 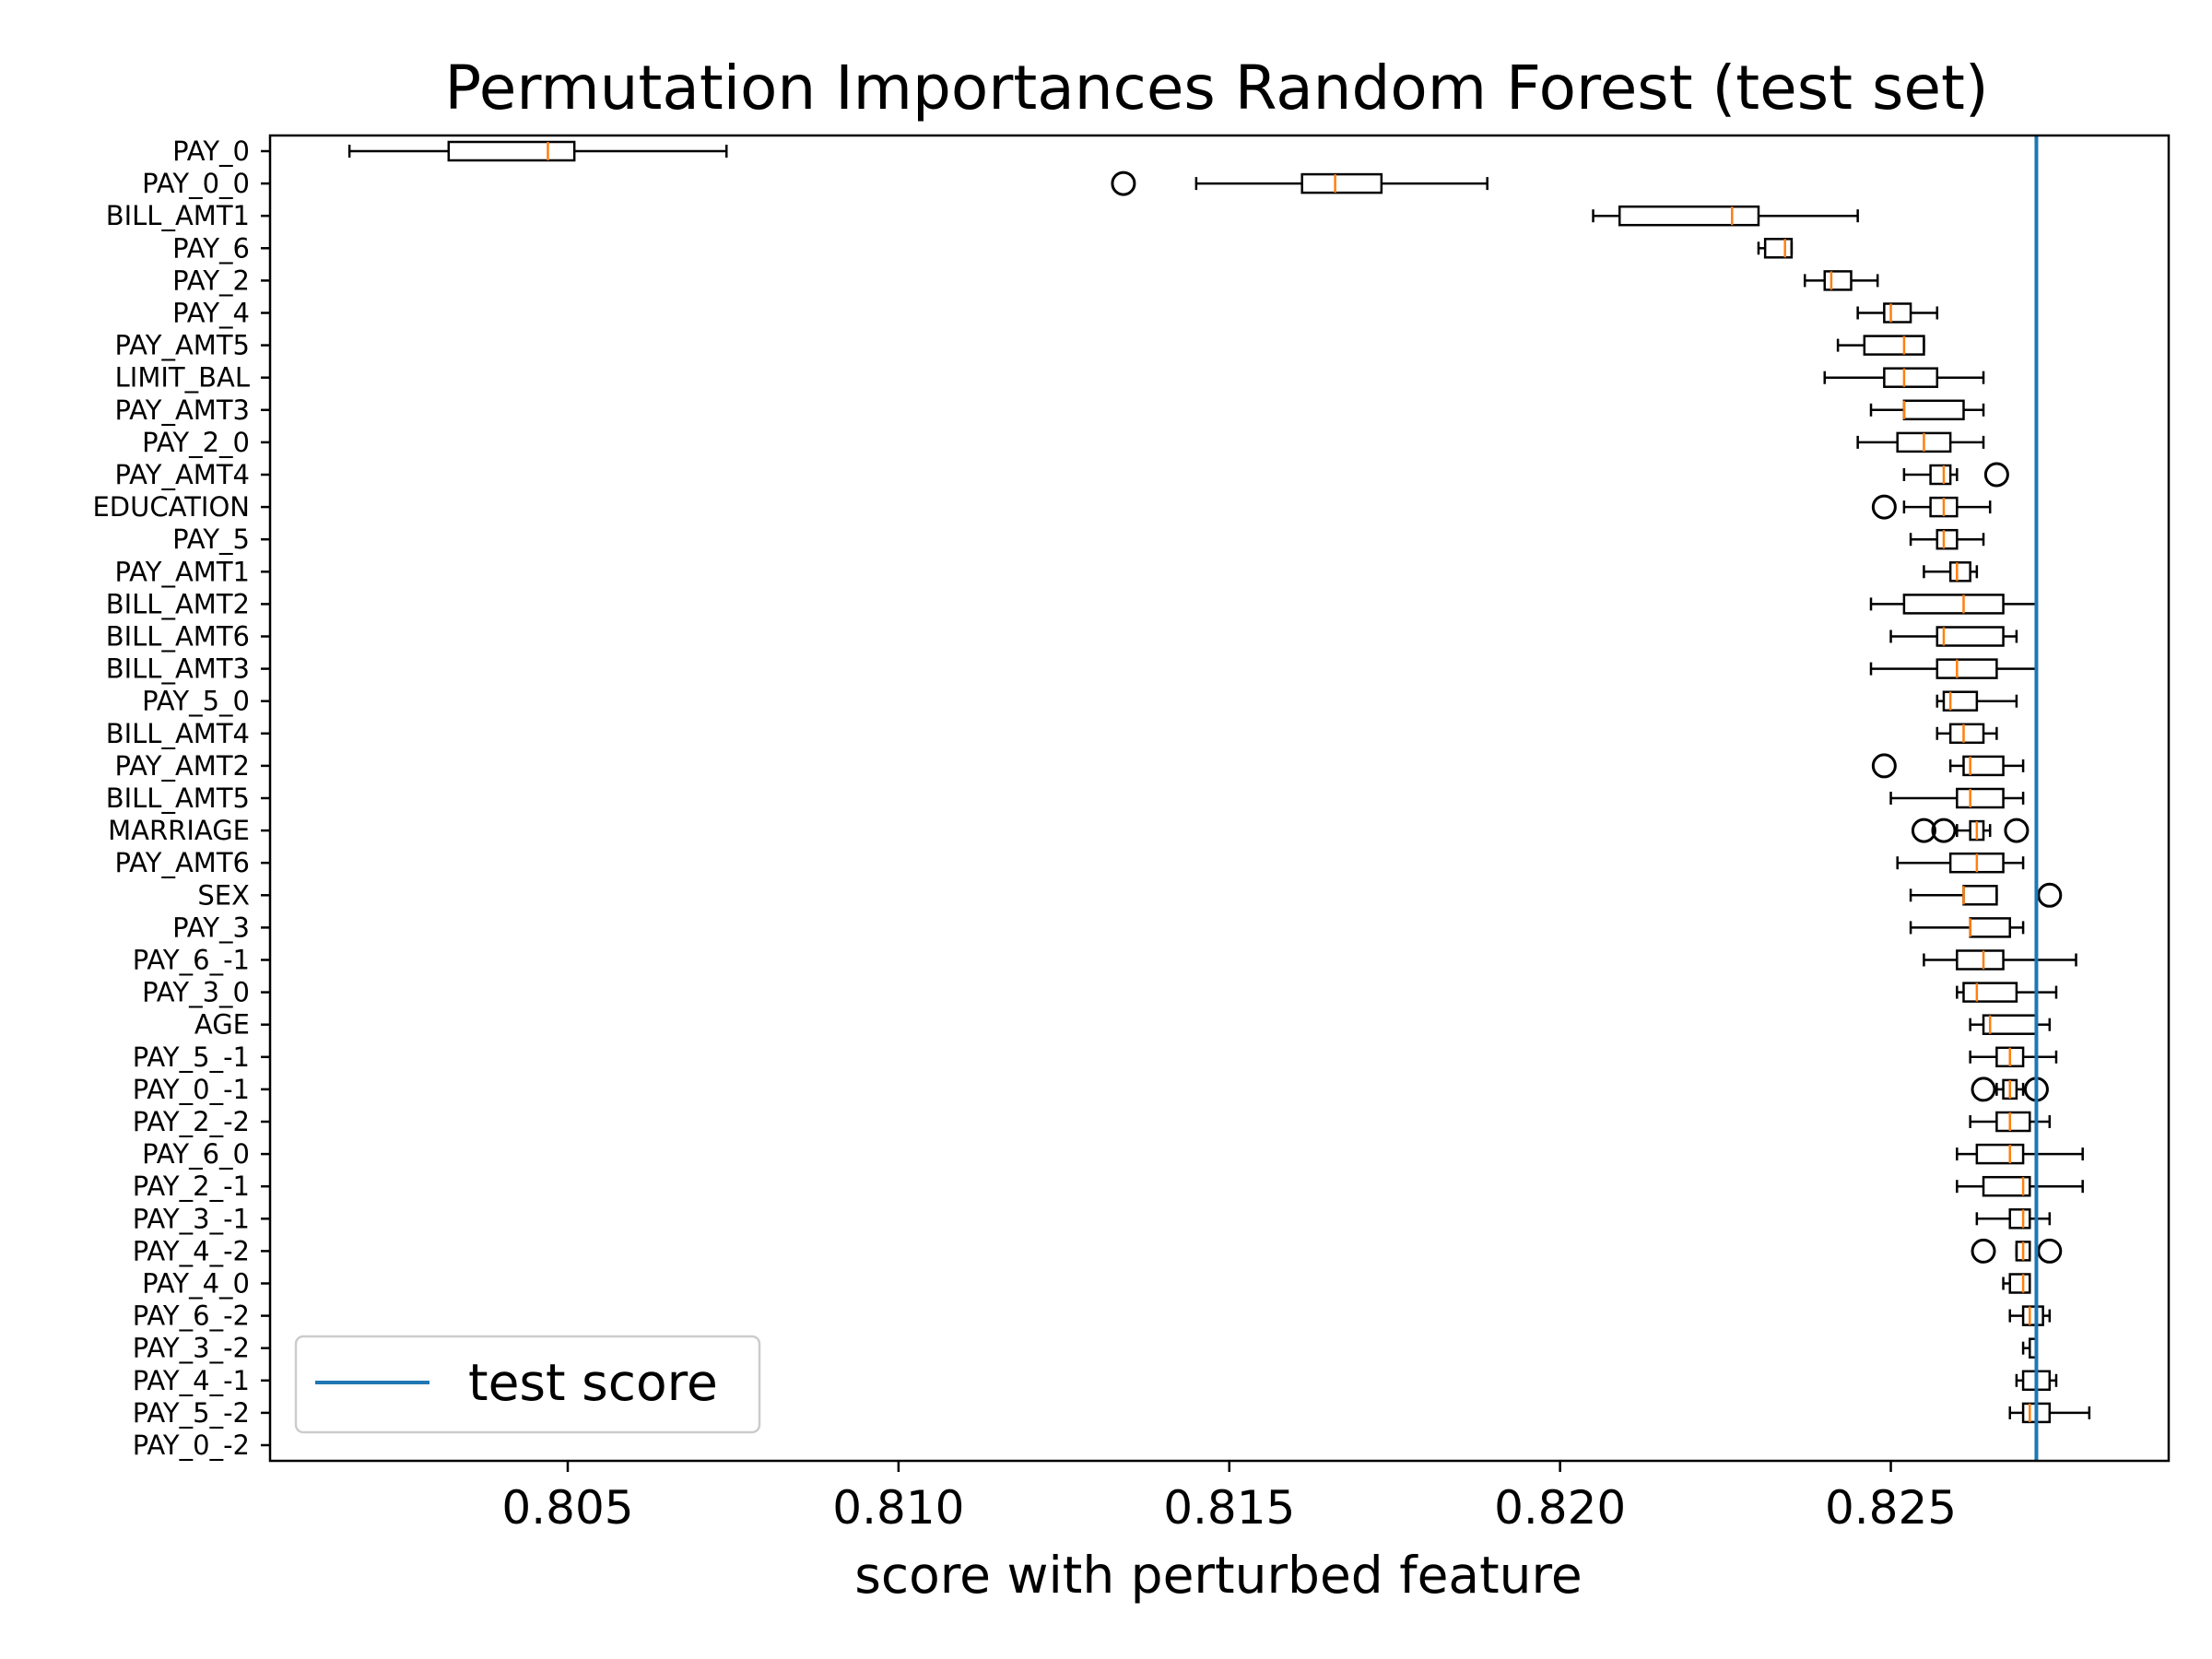 What do you see at coordinates (182, 474) in the screenshot?
I see `y-tick-label: PAY_AMT4` at bounding box center [182, 474].